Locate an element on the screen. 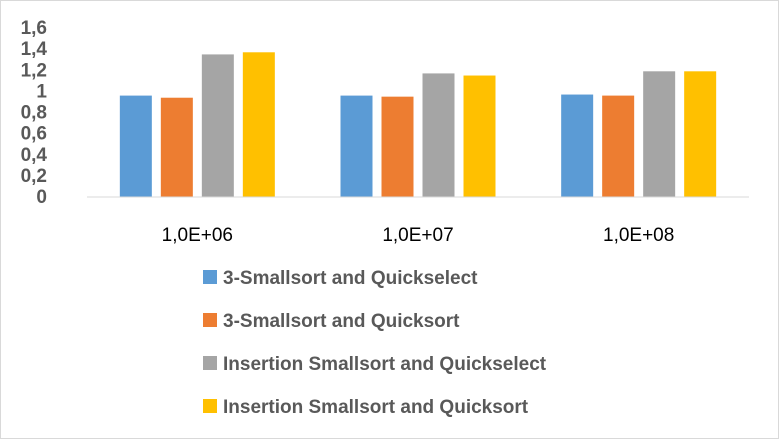 Image resolution: width=779 pixels, height=443 pixels. y-tick-label: 0 is located at coordinates (41, 197).